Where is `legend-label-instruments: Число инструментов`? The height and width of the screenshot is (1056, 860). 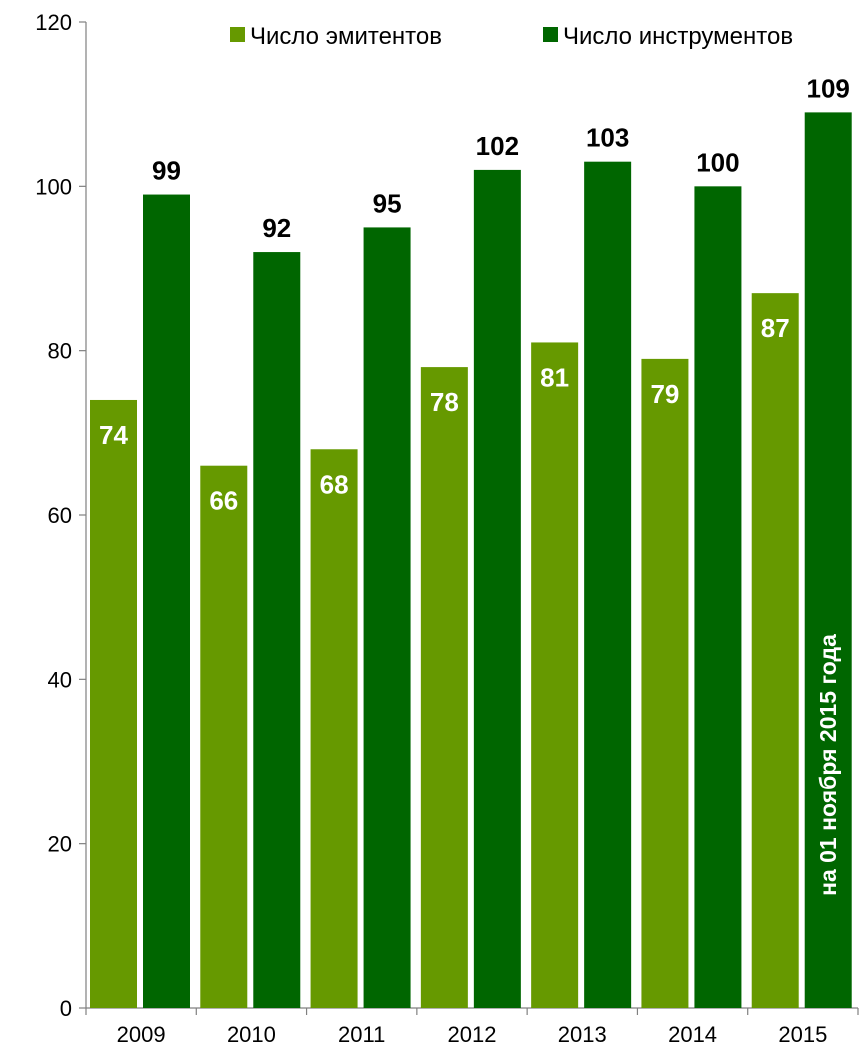
legend-label-instruments: Число инструментов is located at coordinates (678, 36).